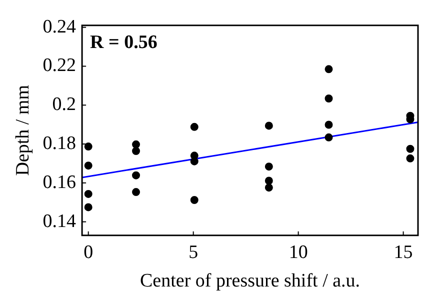 The height and width of the screenshot is (305, 432). Describe the element at coordinates (89, 252) in the screenshot. I see `x-tick-label: 0` at that location.